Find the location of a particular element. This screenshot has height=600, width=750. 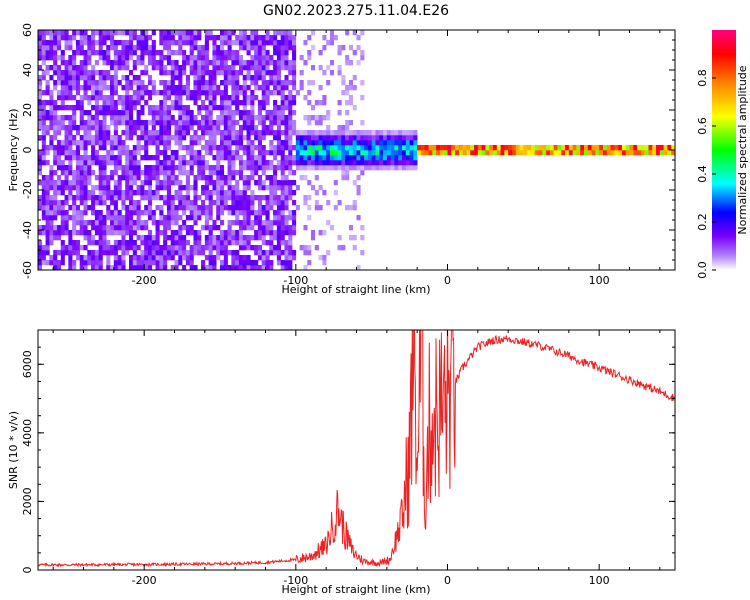

figure-title: GN02.2023.275.11.04.E26 is located at coordinates (356, 11).